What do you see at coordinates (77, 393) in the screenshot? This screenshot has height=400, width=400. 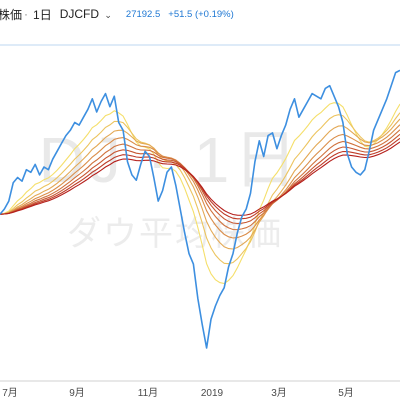 I see `x-tick-label: 9月` at bounding box center [77, 393].